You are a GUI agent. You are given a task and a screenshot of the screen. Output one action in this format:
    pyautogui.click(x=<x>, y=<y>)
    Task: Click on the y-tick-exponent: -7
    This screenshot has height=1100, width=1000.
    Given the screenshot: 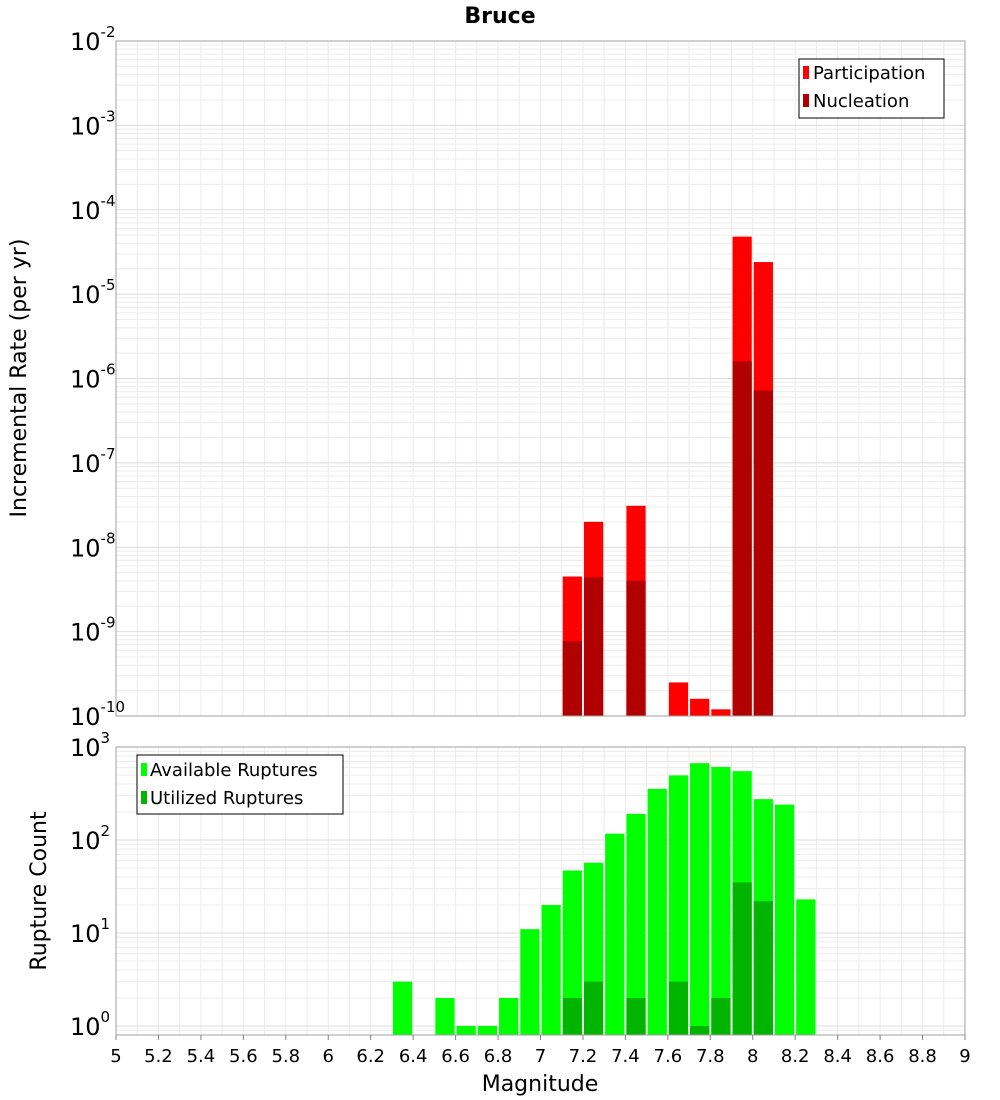 What is the action you would take?
    pyautogui.click(x=108, y=454)
    